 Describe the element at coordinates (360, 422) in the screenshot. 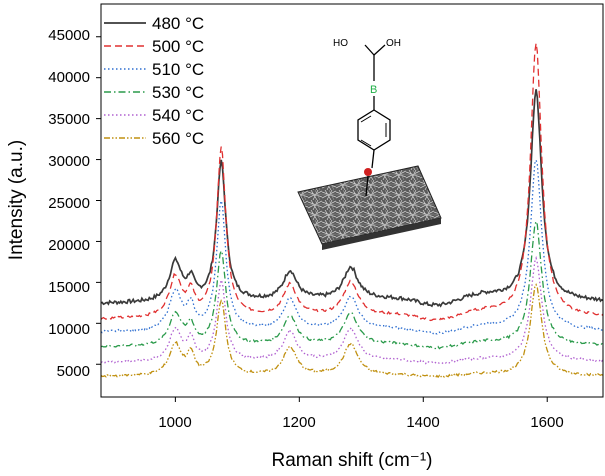

I see `x-tick-labels: 1000 1200 1400 1600` at that location.